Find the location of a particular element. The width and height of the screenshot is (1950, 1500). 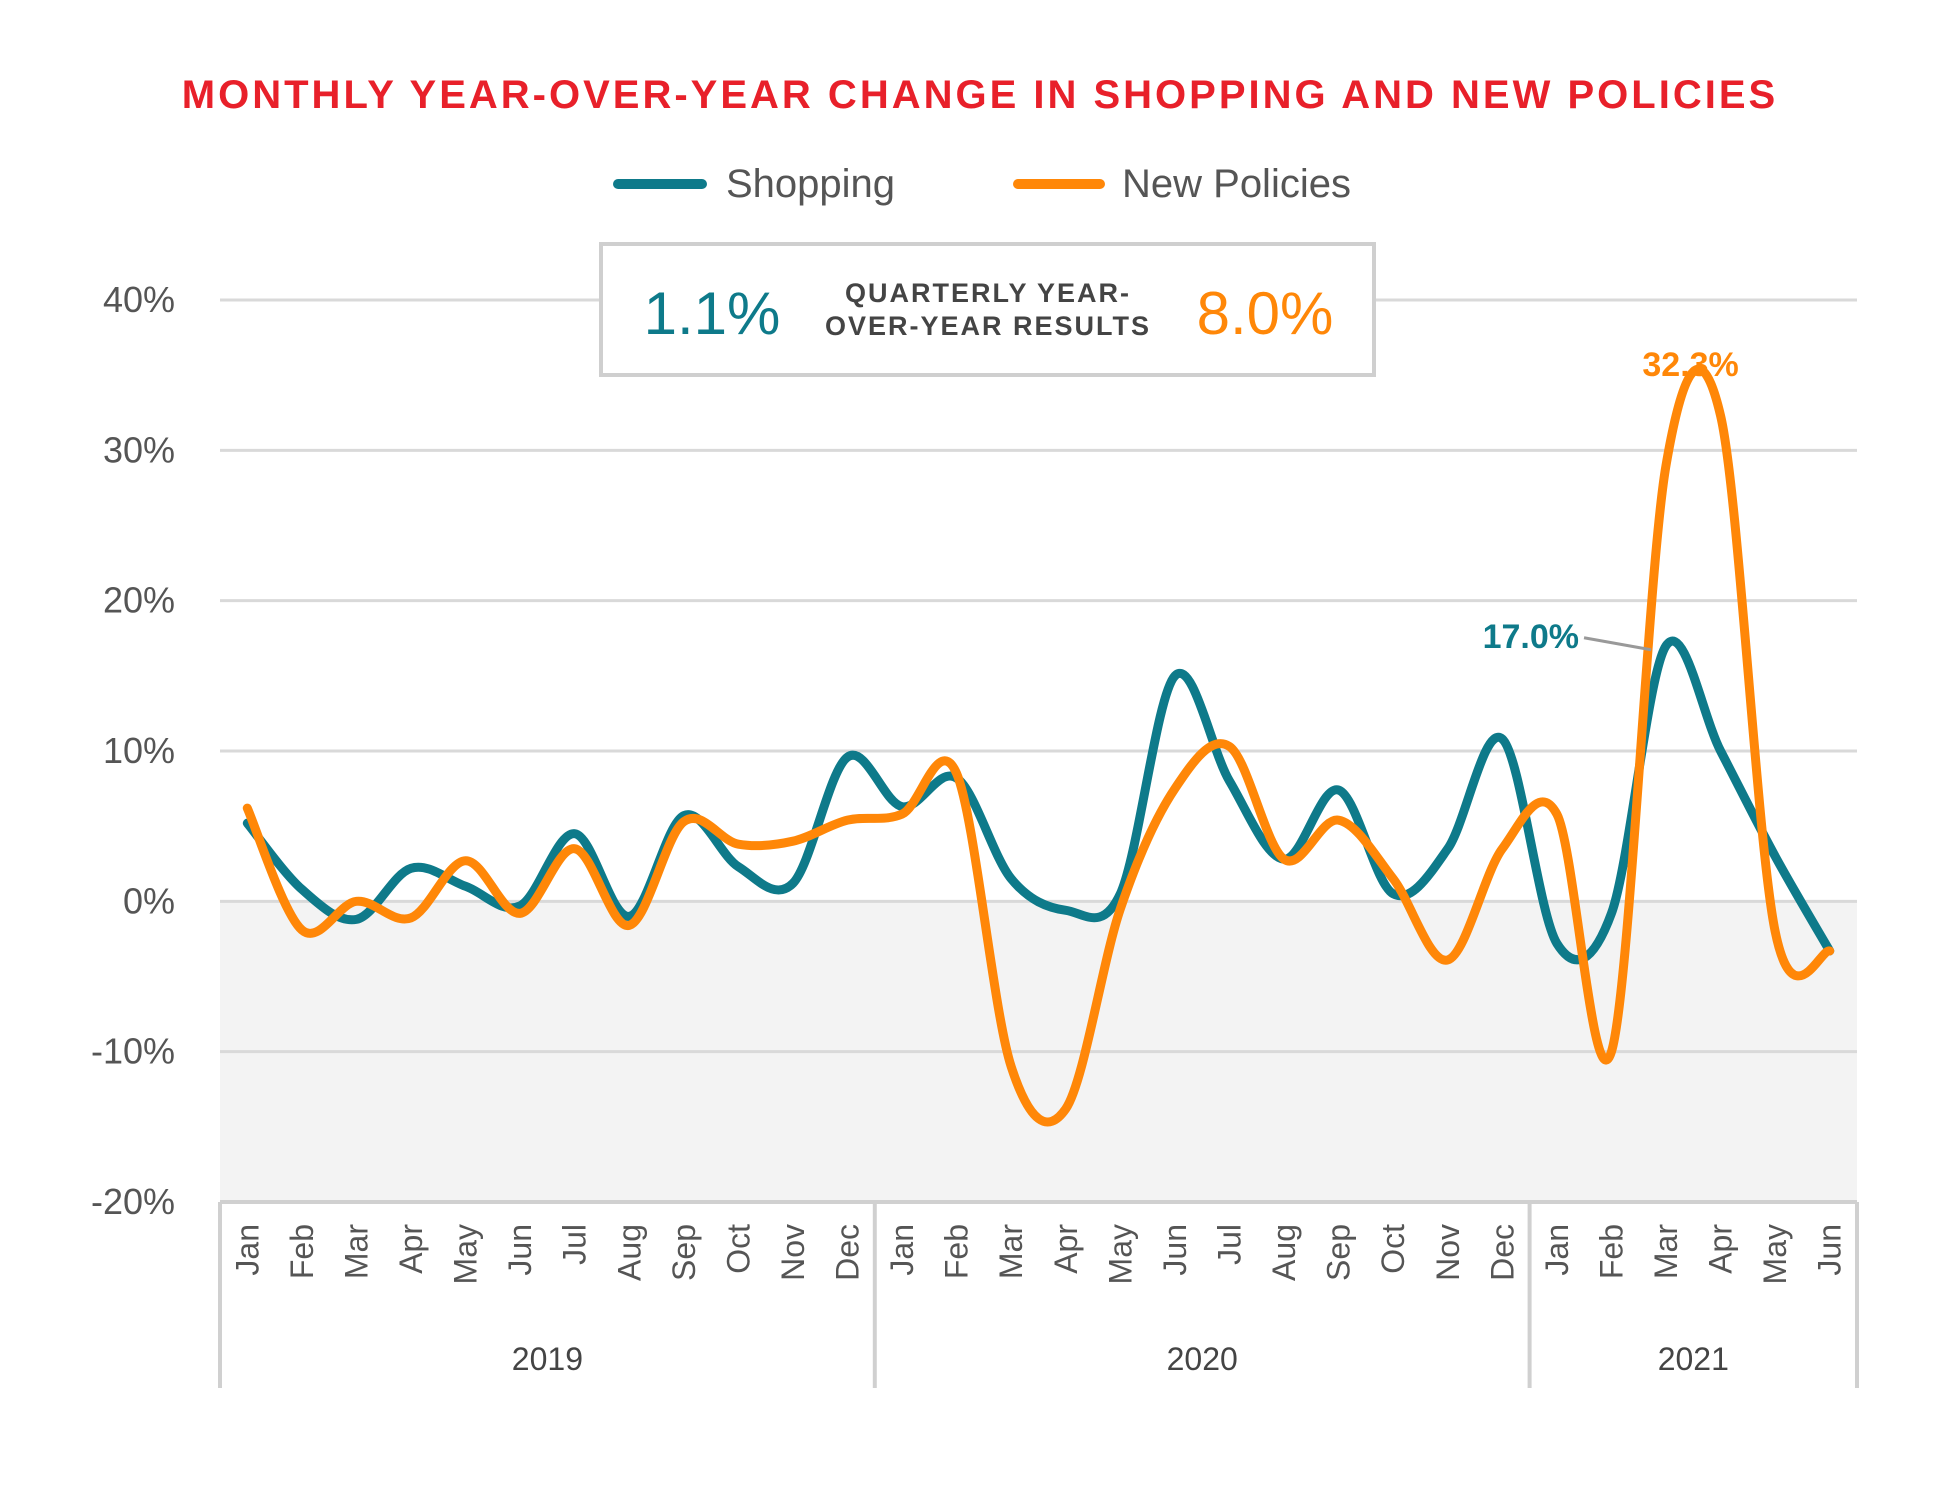

summary-label-line1: QUARTERLY YEAR- is located at coordinates (988, 293).